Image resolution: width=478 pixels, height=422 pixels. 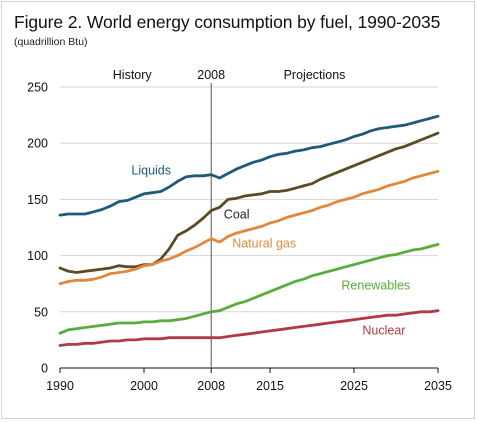 I want to click on y-tick-label-200: 200, so click(x=37, y=144).